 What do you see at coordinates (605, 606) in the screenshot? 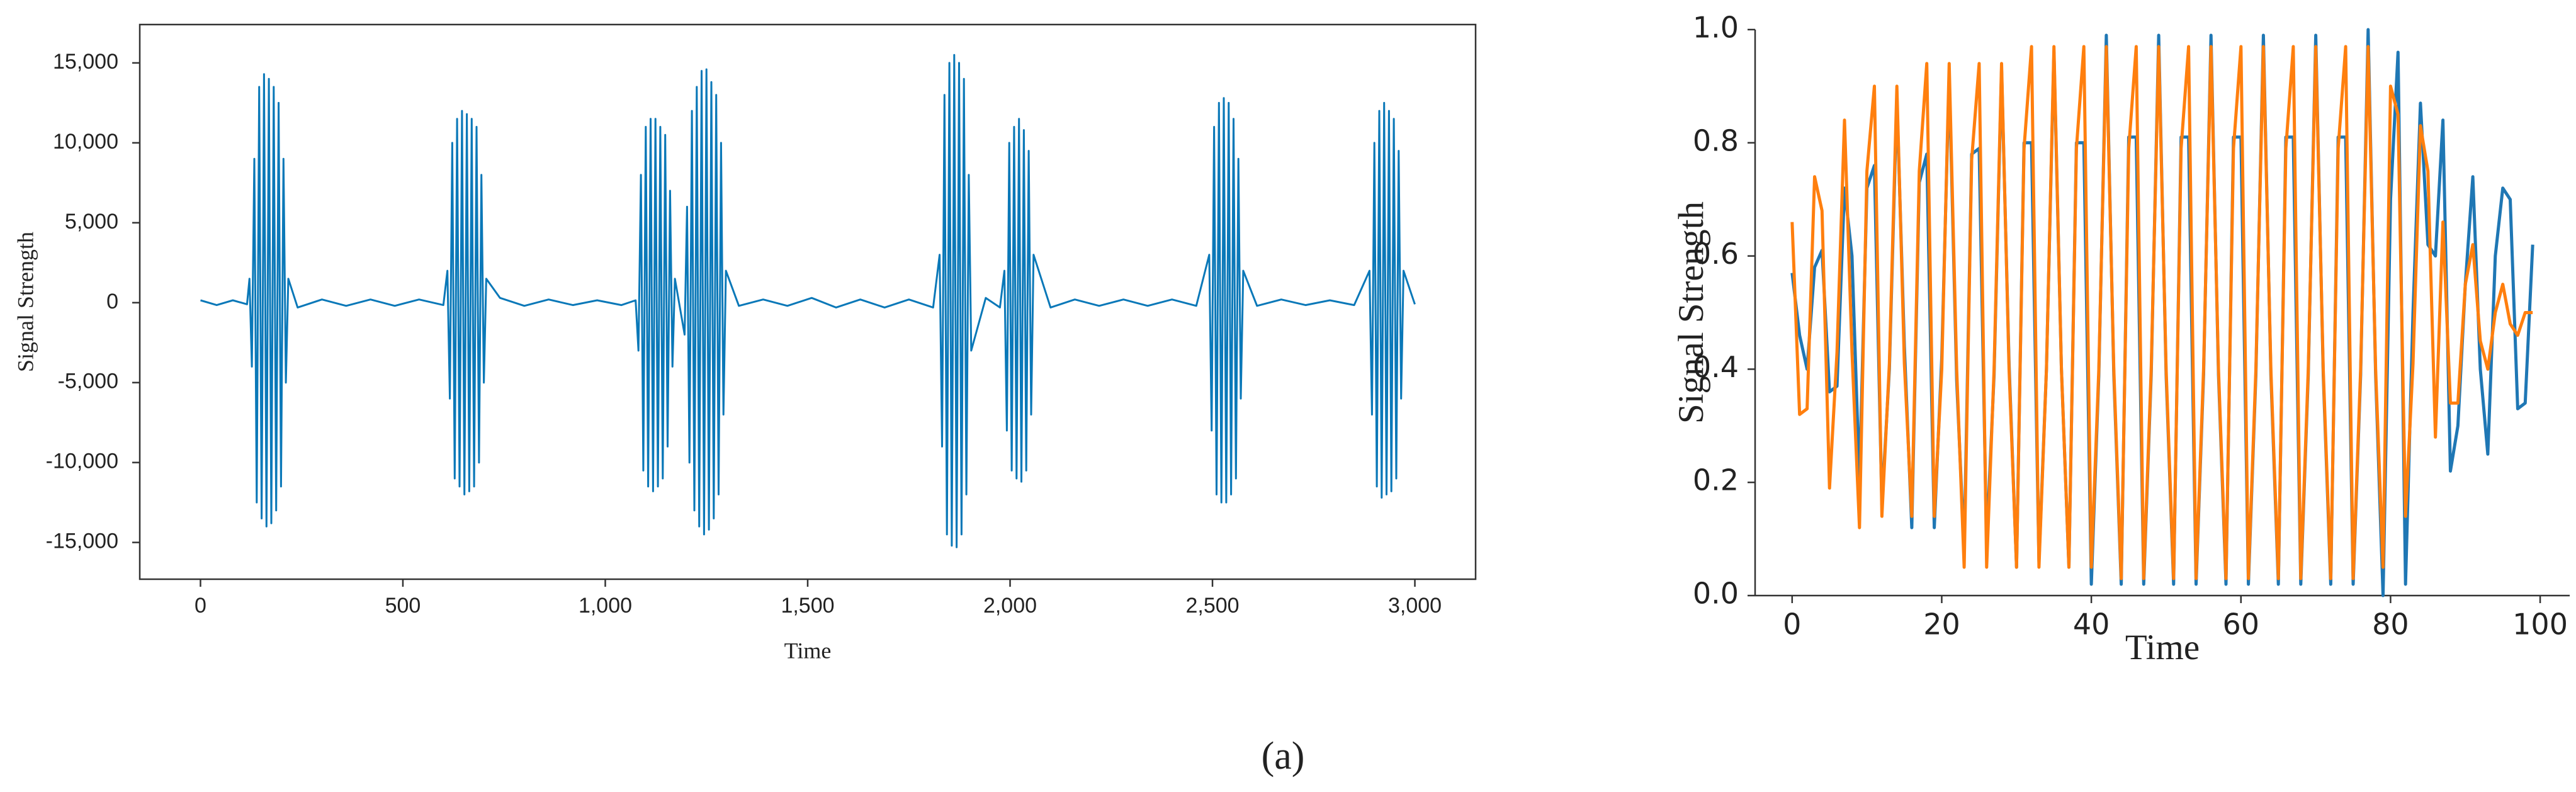
I see `x-tick-label: 1,000` at bounding box center [605, 606].